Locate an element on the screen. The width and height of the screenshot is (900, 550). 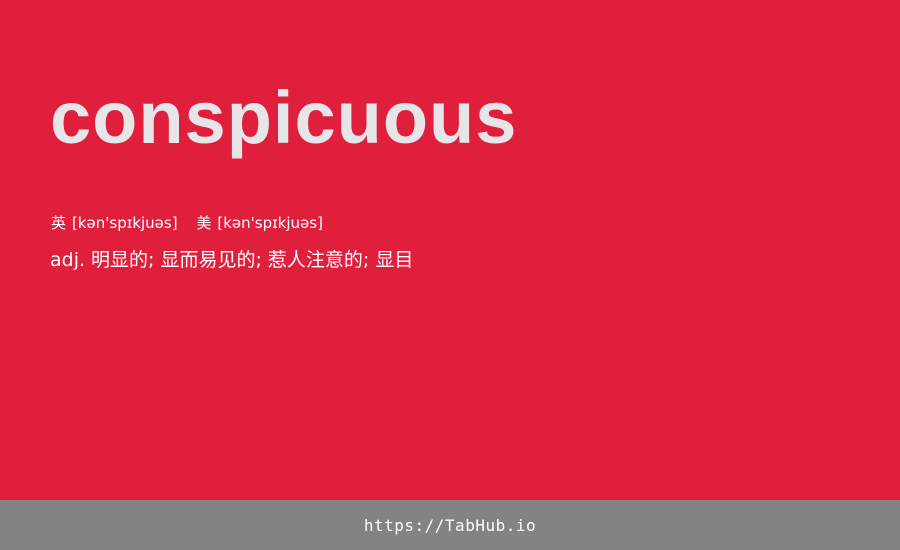
footer-url-link: https://TabHub.io is located at coordinates (450, 525).